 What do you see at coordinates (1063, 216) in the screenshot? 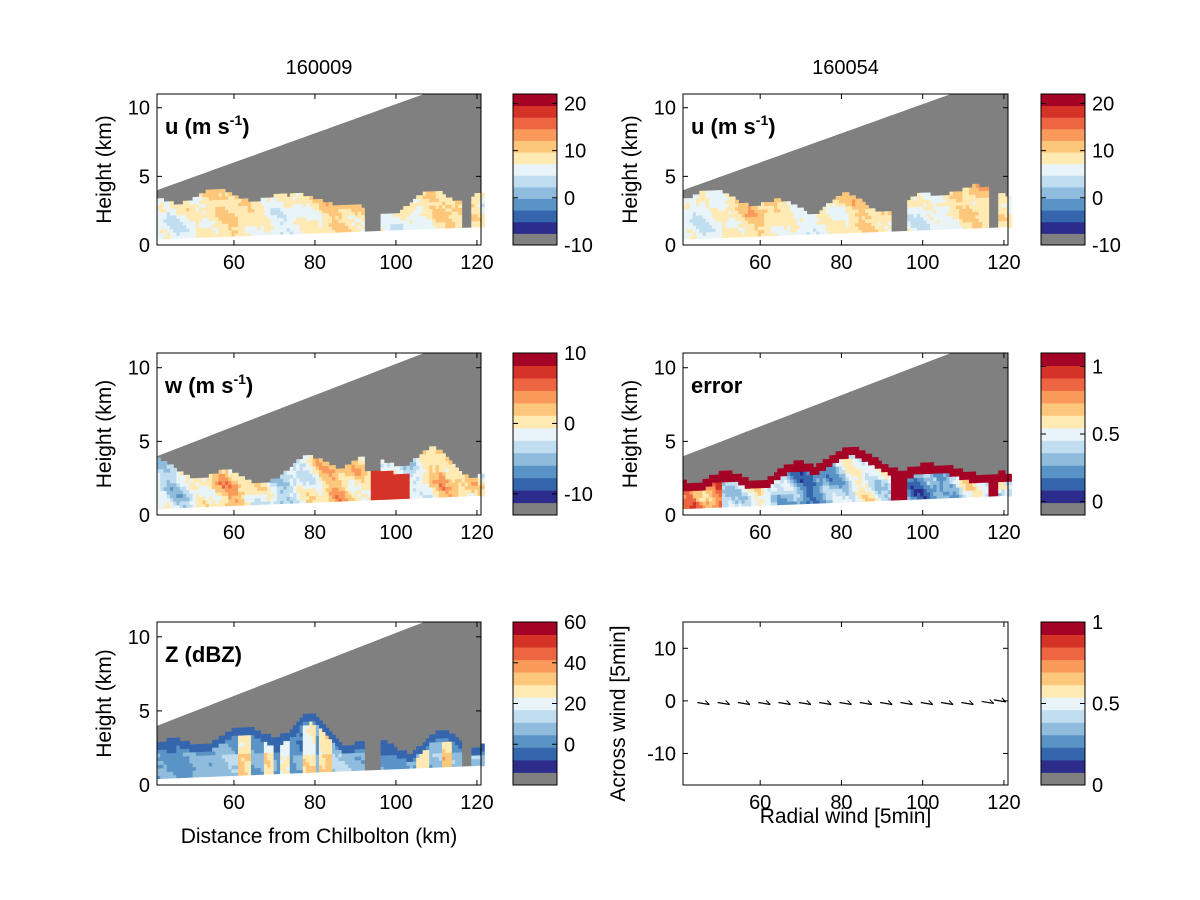
I see `colorbar-swatch` at bounding box center [1063, 216].